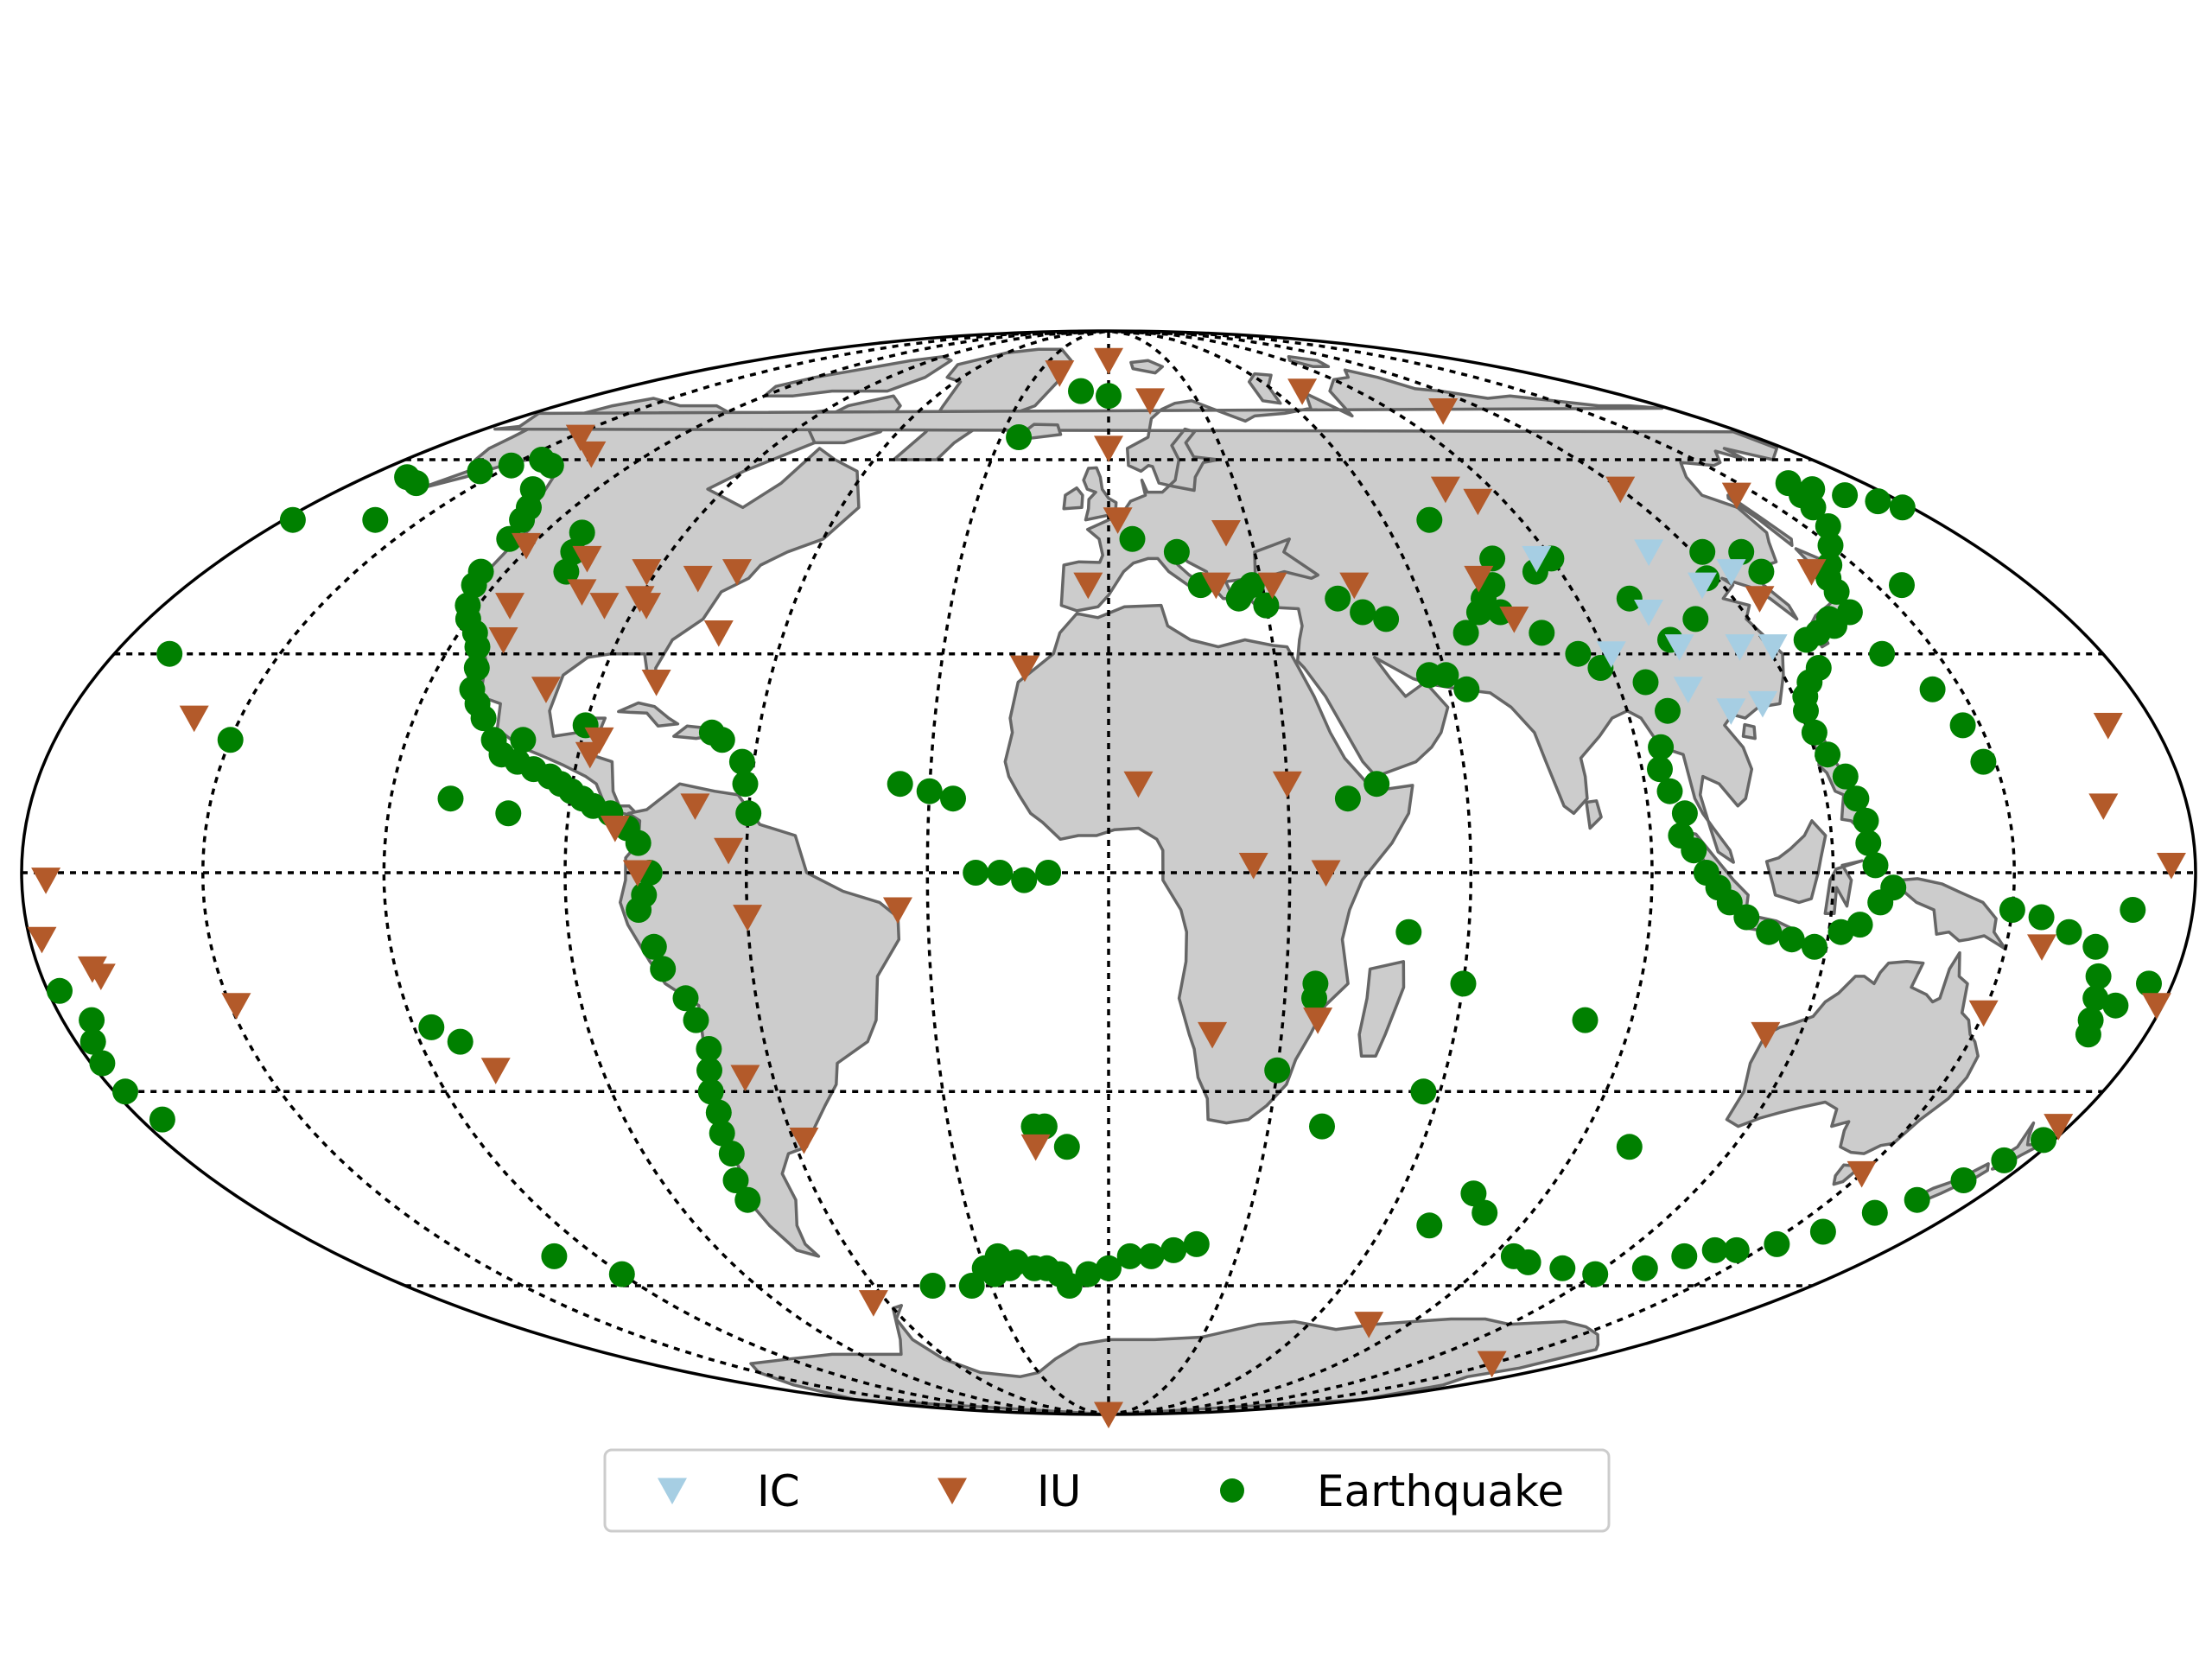 The height and width of the screenshot is (1659, 2212). Describe the element at coordinates (1059, 1491) in the screenshot. I see `legend-label-iu: IU` at that location.